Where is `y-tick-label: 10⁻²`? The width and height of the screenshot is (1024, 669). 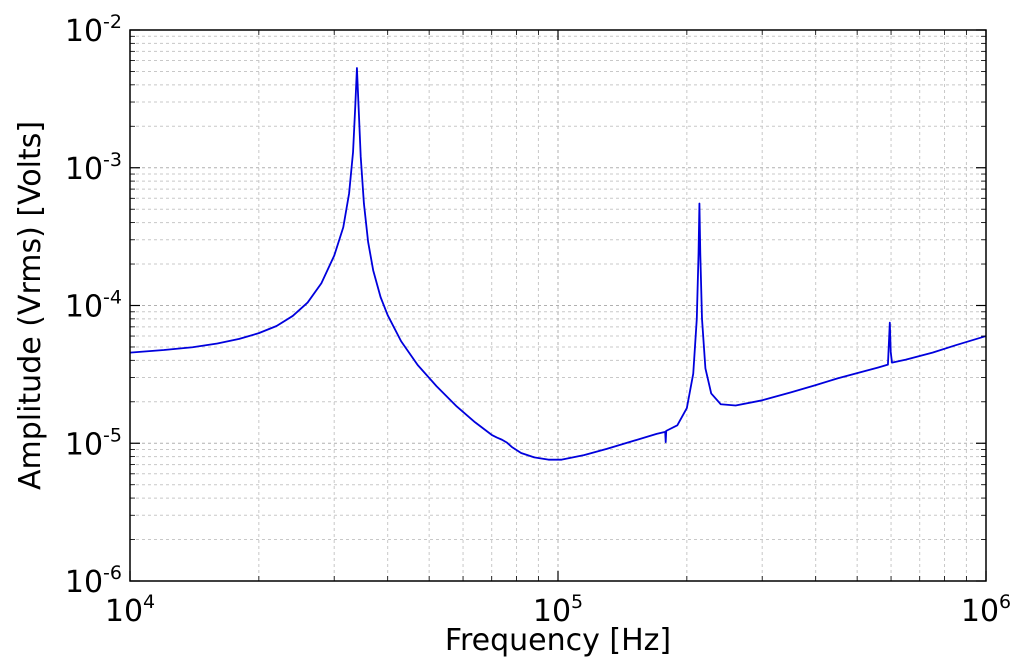 y-tick-label: 10⁻² is located at coordinates (93, 30).